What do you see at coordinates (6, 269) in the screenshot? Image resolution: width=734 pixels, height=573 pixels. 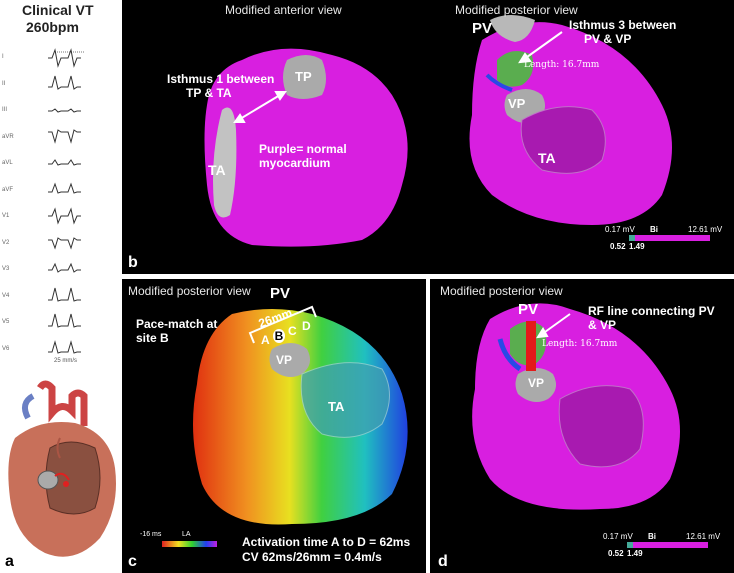 I see `ecg-lead-label: V3` at bounding box center [6, 269].